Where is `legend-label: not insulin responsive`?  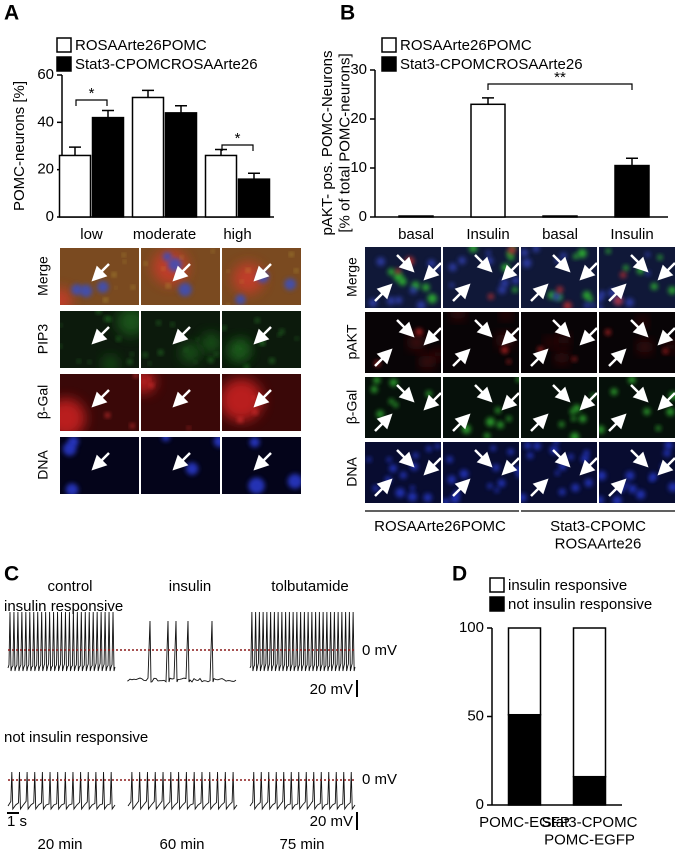
legend-label: not insulin responsive is located at coordinates (580, 604).